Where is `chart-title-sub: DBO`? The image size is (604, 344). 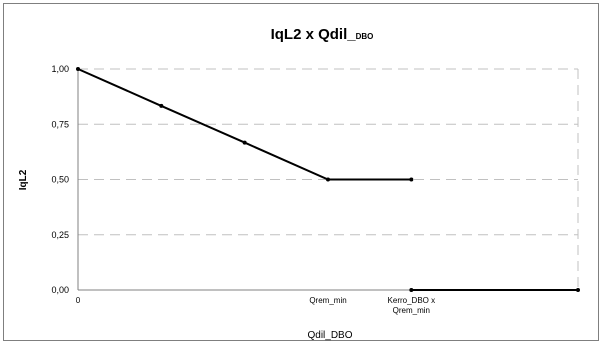
chart-title-sub: DBO is located at coordinates (365, 36).